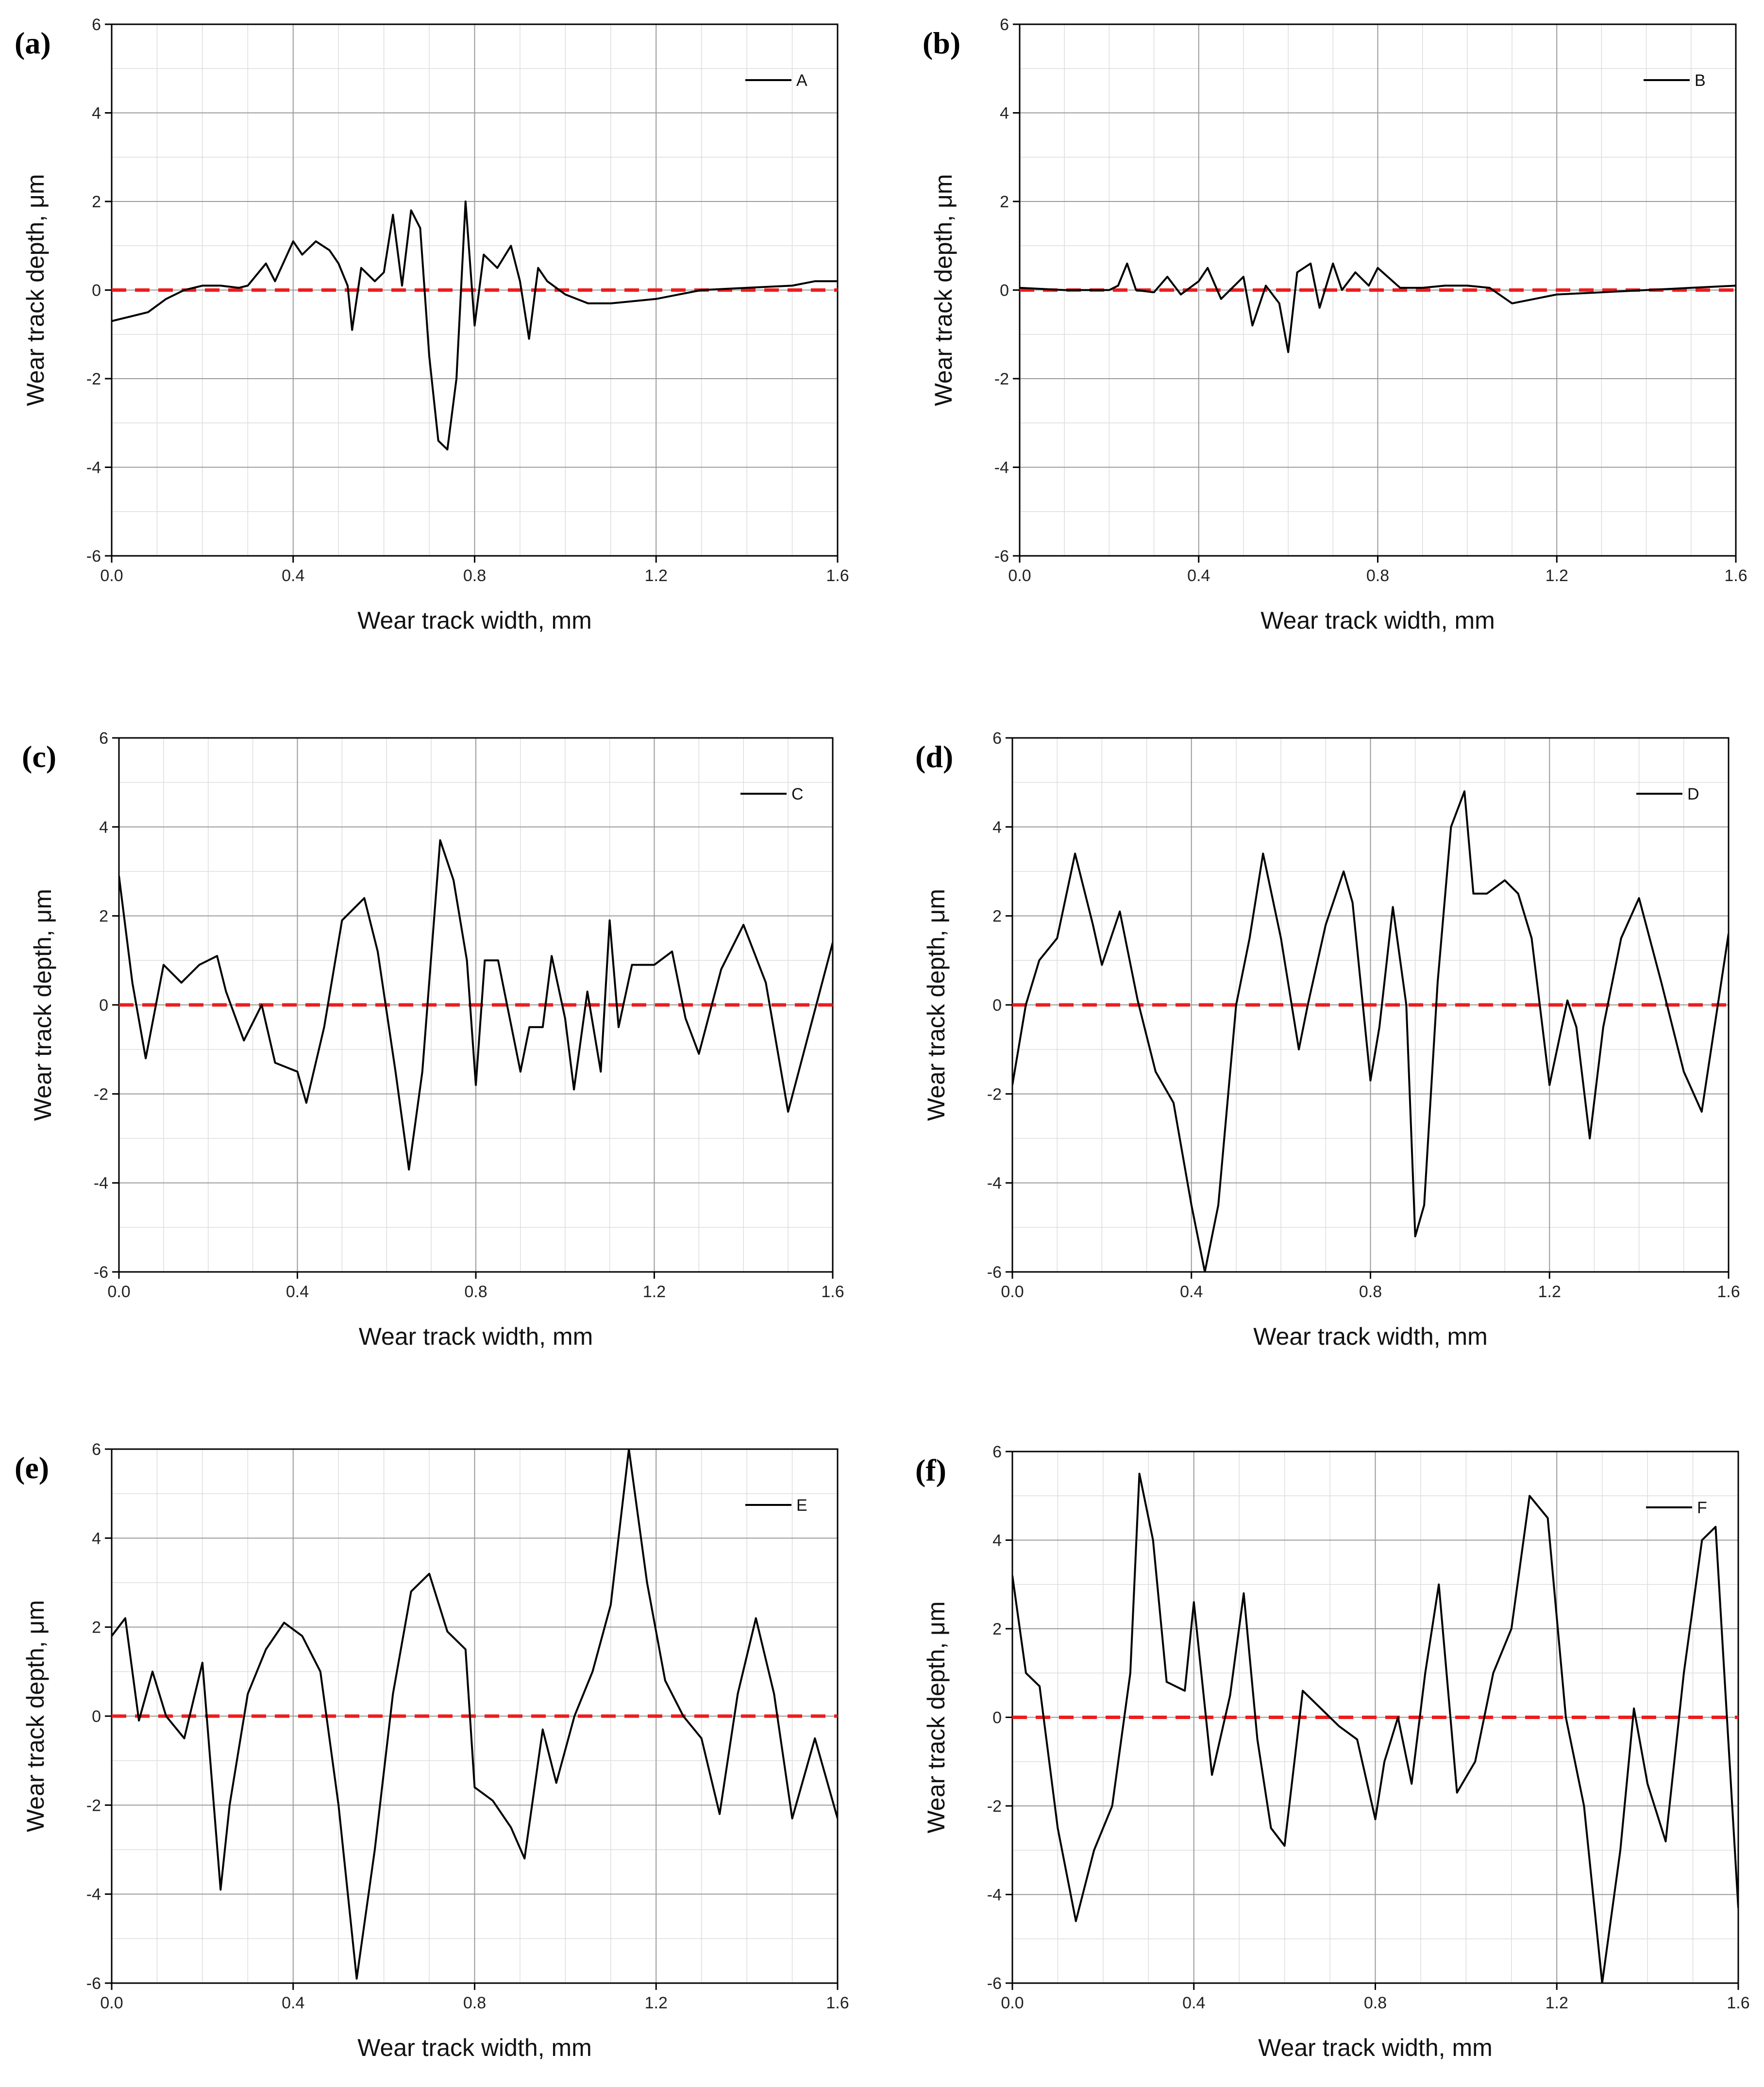 The height and width of the screenshot is (2087, 1764). I want to click on panel-label: (b), so click(941, 43).